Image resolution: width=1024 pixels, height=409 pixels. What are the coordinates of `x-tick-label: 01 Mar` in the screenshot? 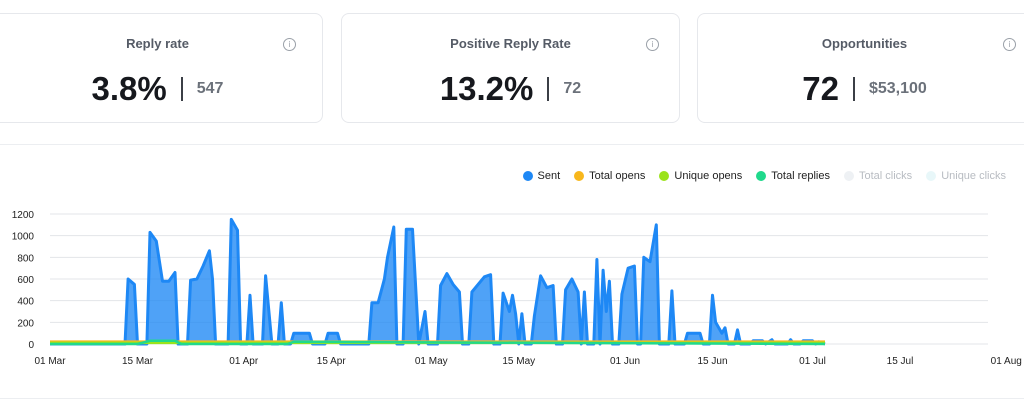 It's located at (50, 361).